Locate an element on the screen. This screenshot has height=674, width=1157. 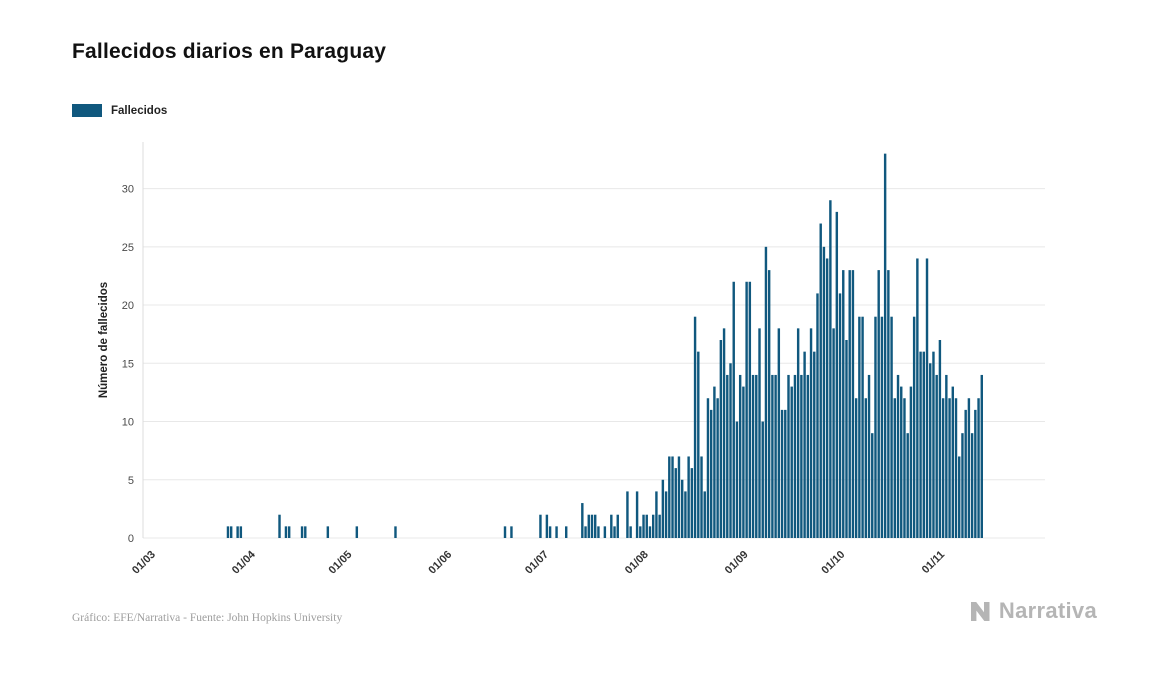
svg-text: 01/10 is located at coordinates (833, 563).